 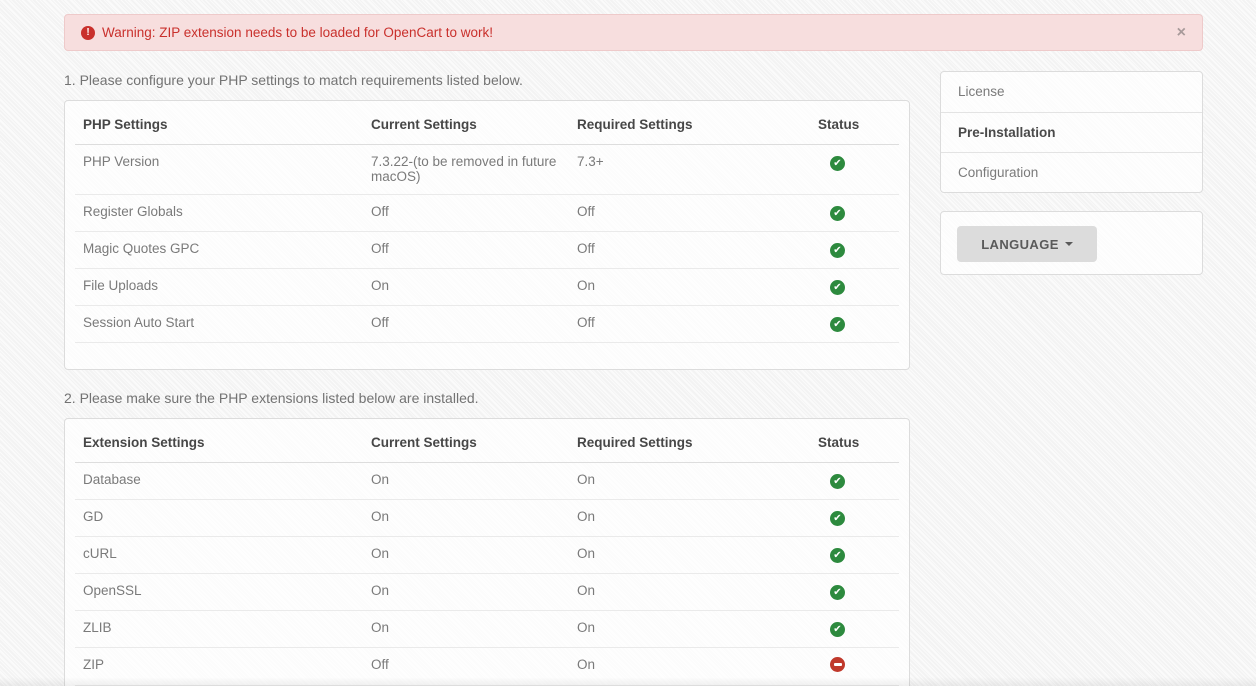 What do you see at coordinates (219, 169) in the screenshot?
I see `setting-name-cell: PHP Version` at bounding box center [219, 169].